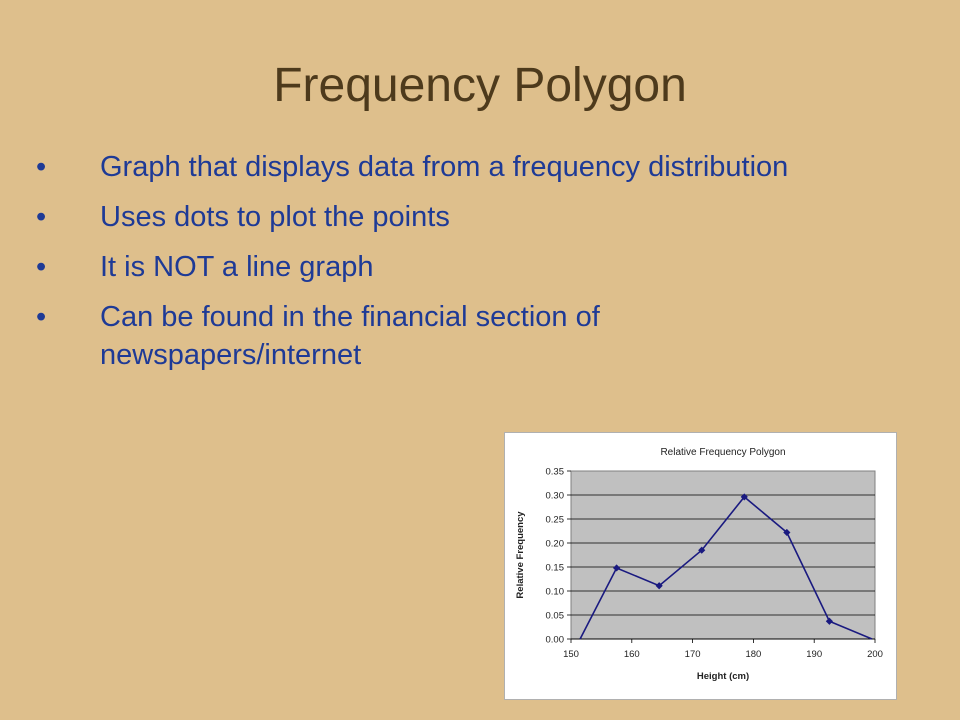  I want to click on x-tick-label: 170, so click(693, 654).